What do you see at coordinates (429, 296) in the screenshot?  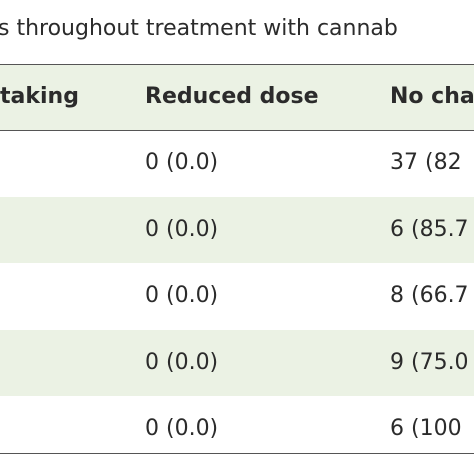 I see `table-cell: 8 (66.7` at bounding box center [429, 296].